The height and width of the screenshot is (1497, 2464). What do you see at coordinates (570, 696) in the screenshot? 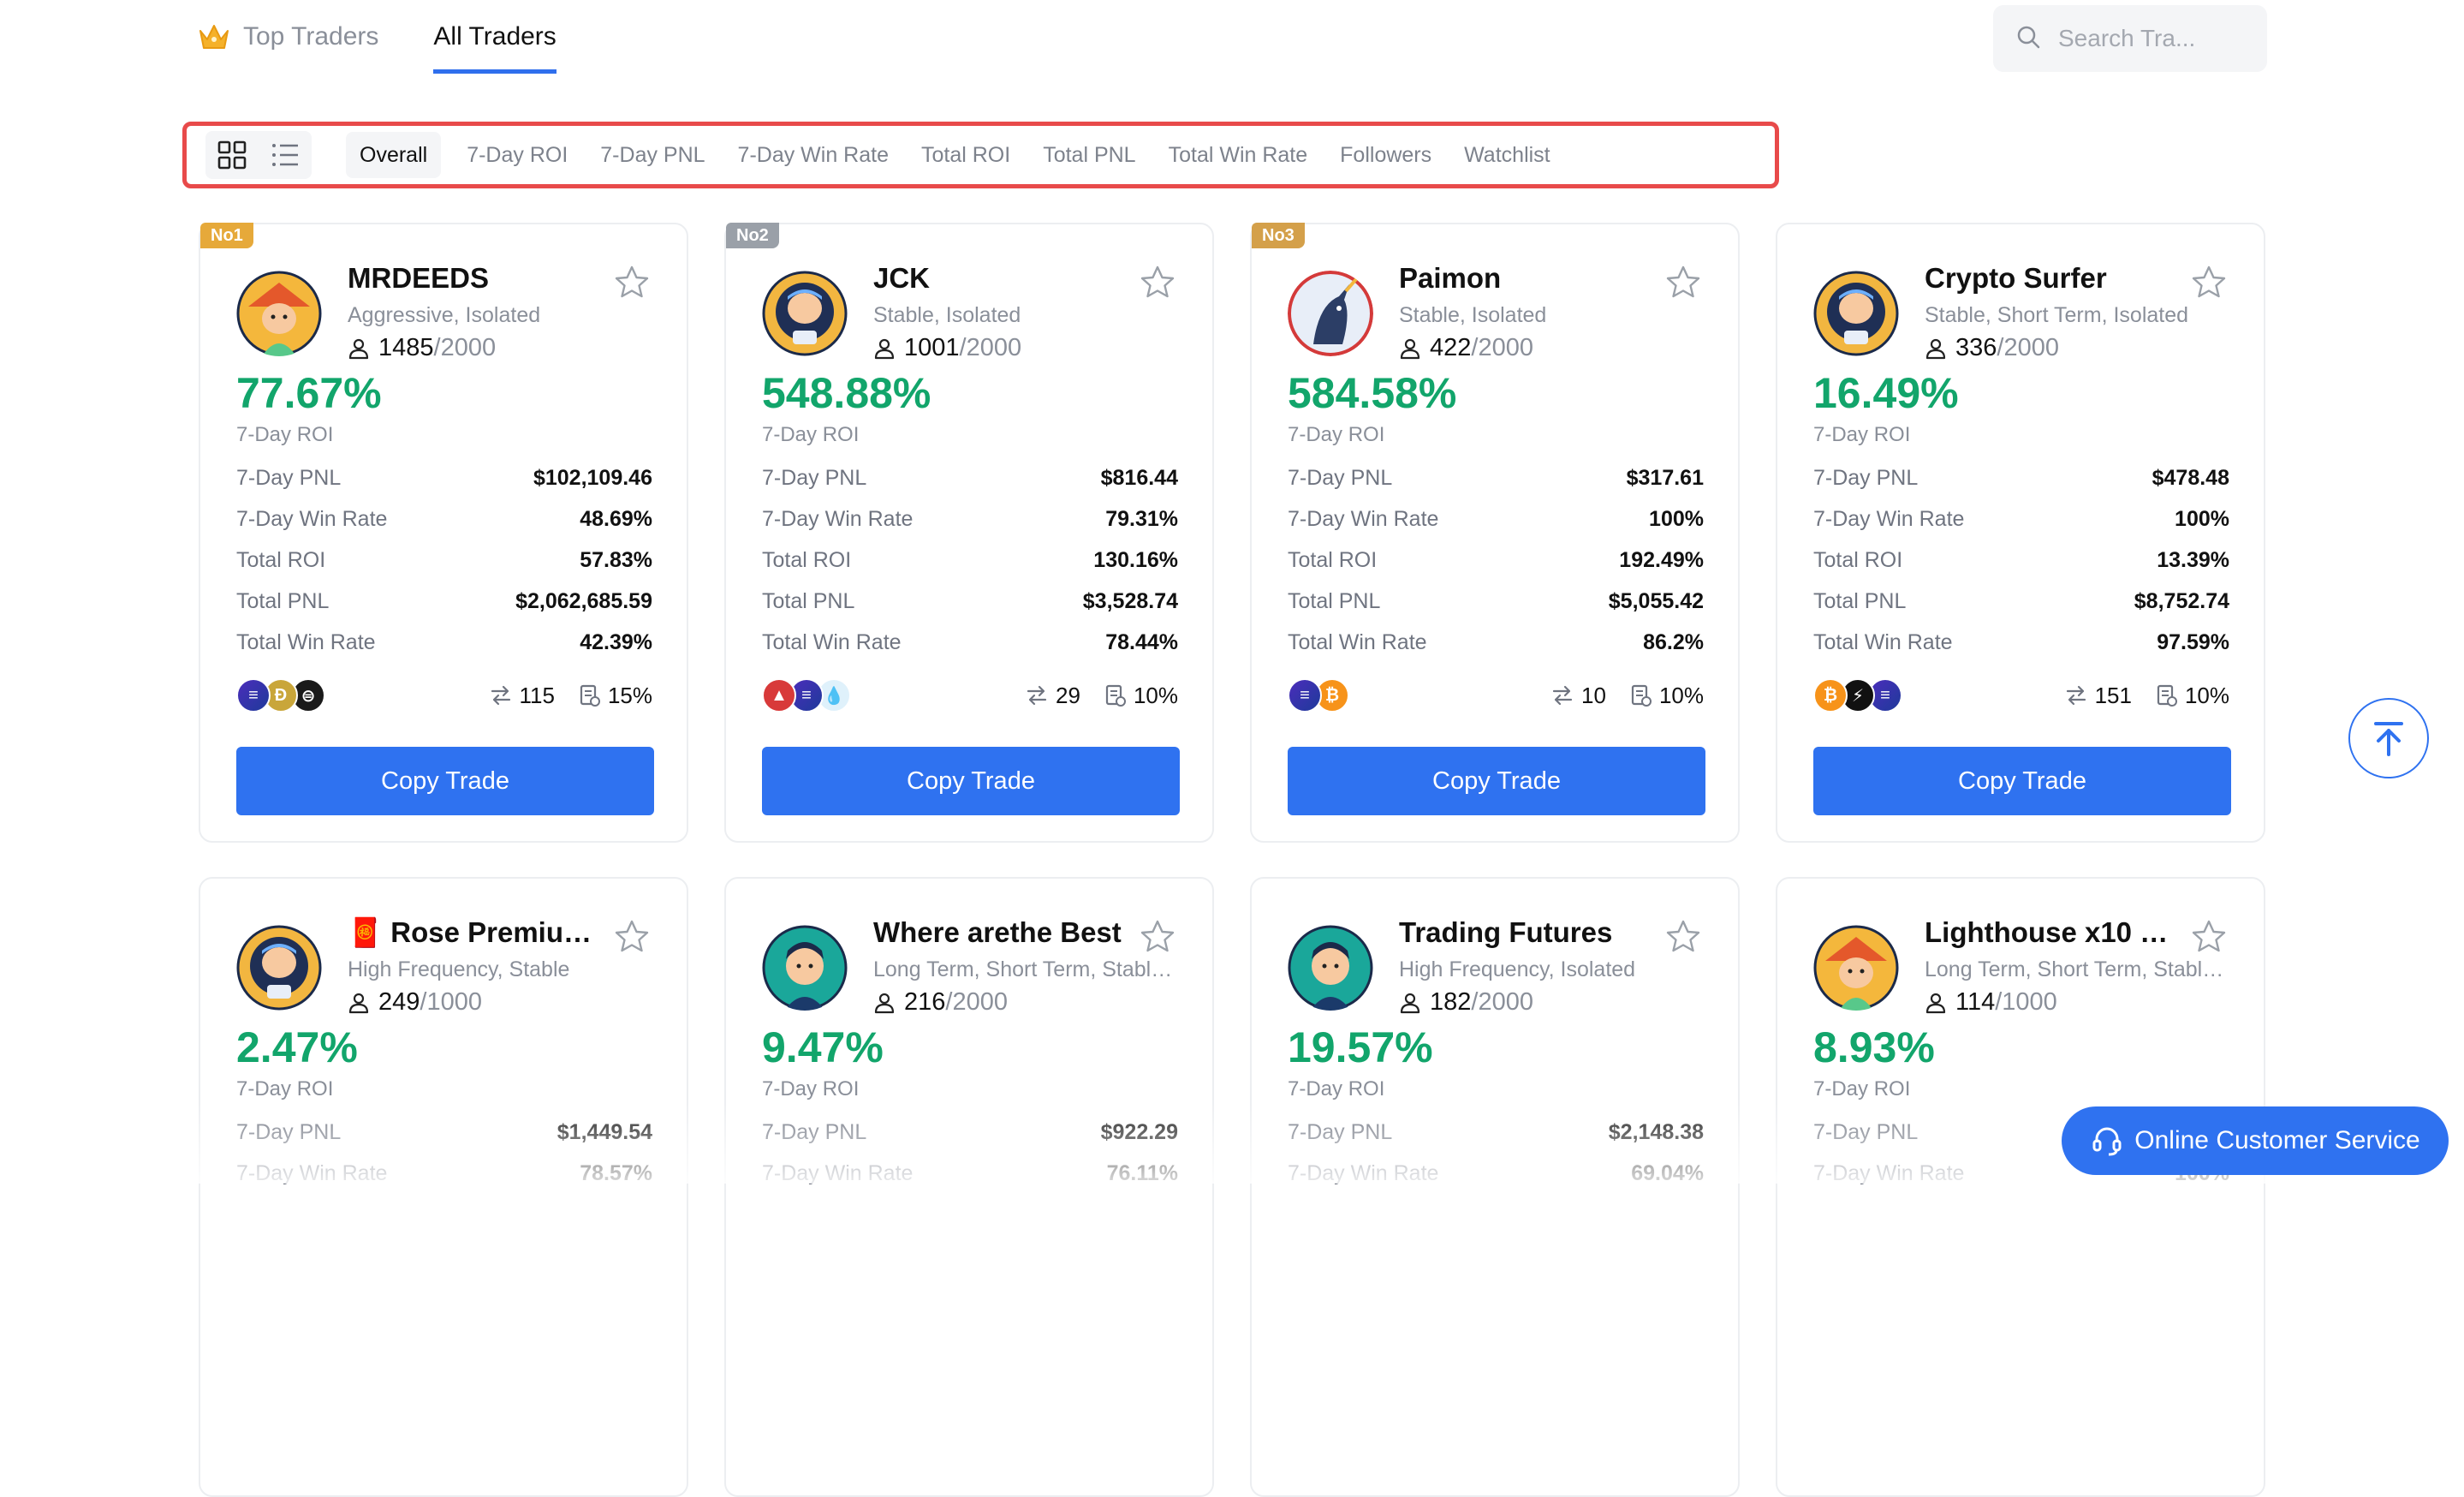
I see `trade-meta: 115 15%` at bounding box center [570, 696].